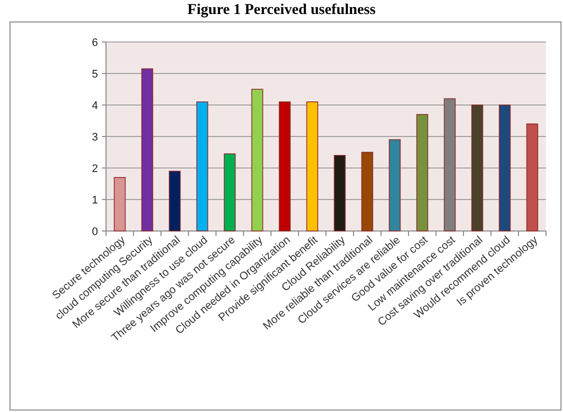 The image size is (563, 412). What do you see at coordinates (95, 42) in the screenshot?
I see `y-tick-label: 6` at bounding box center [95, 42].